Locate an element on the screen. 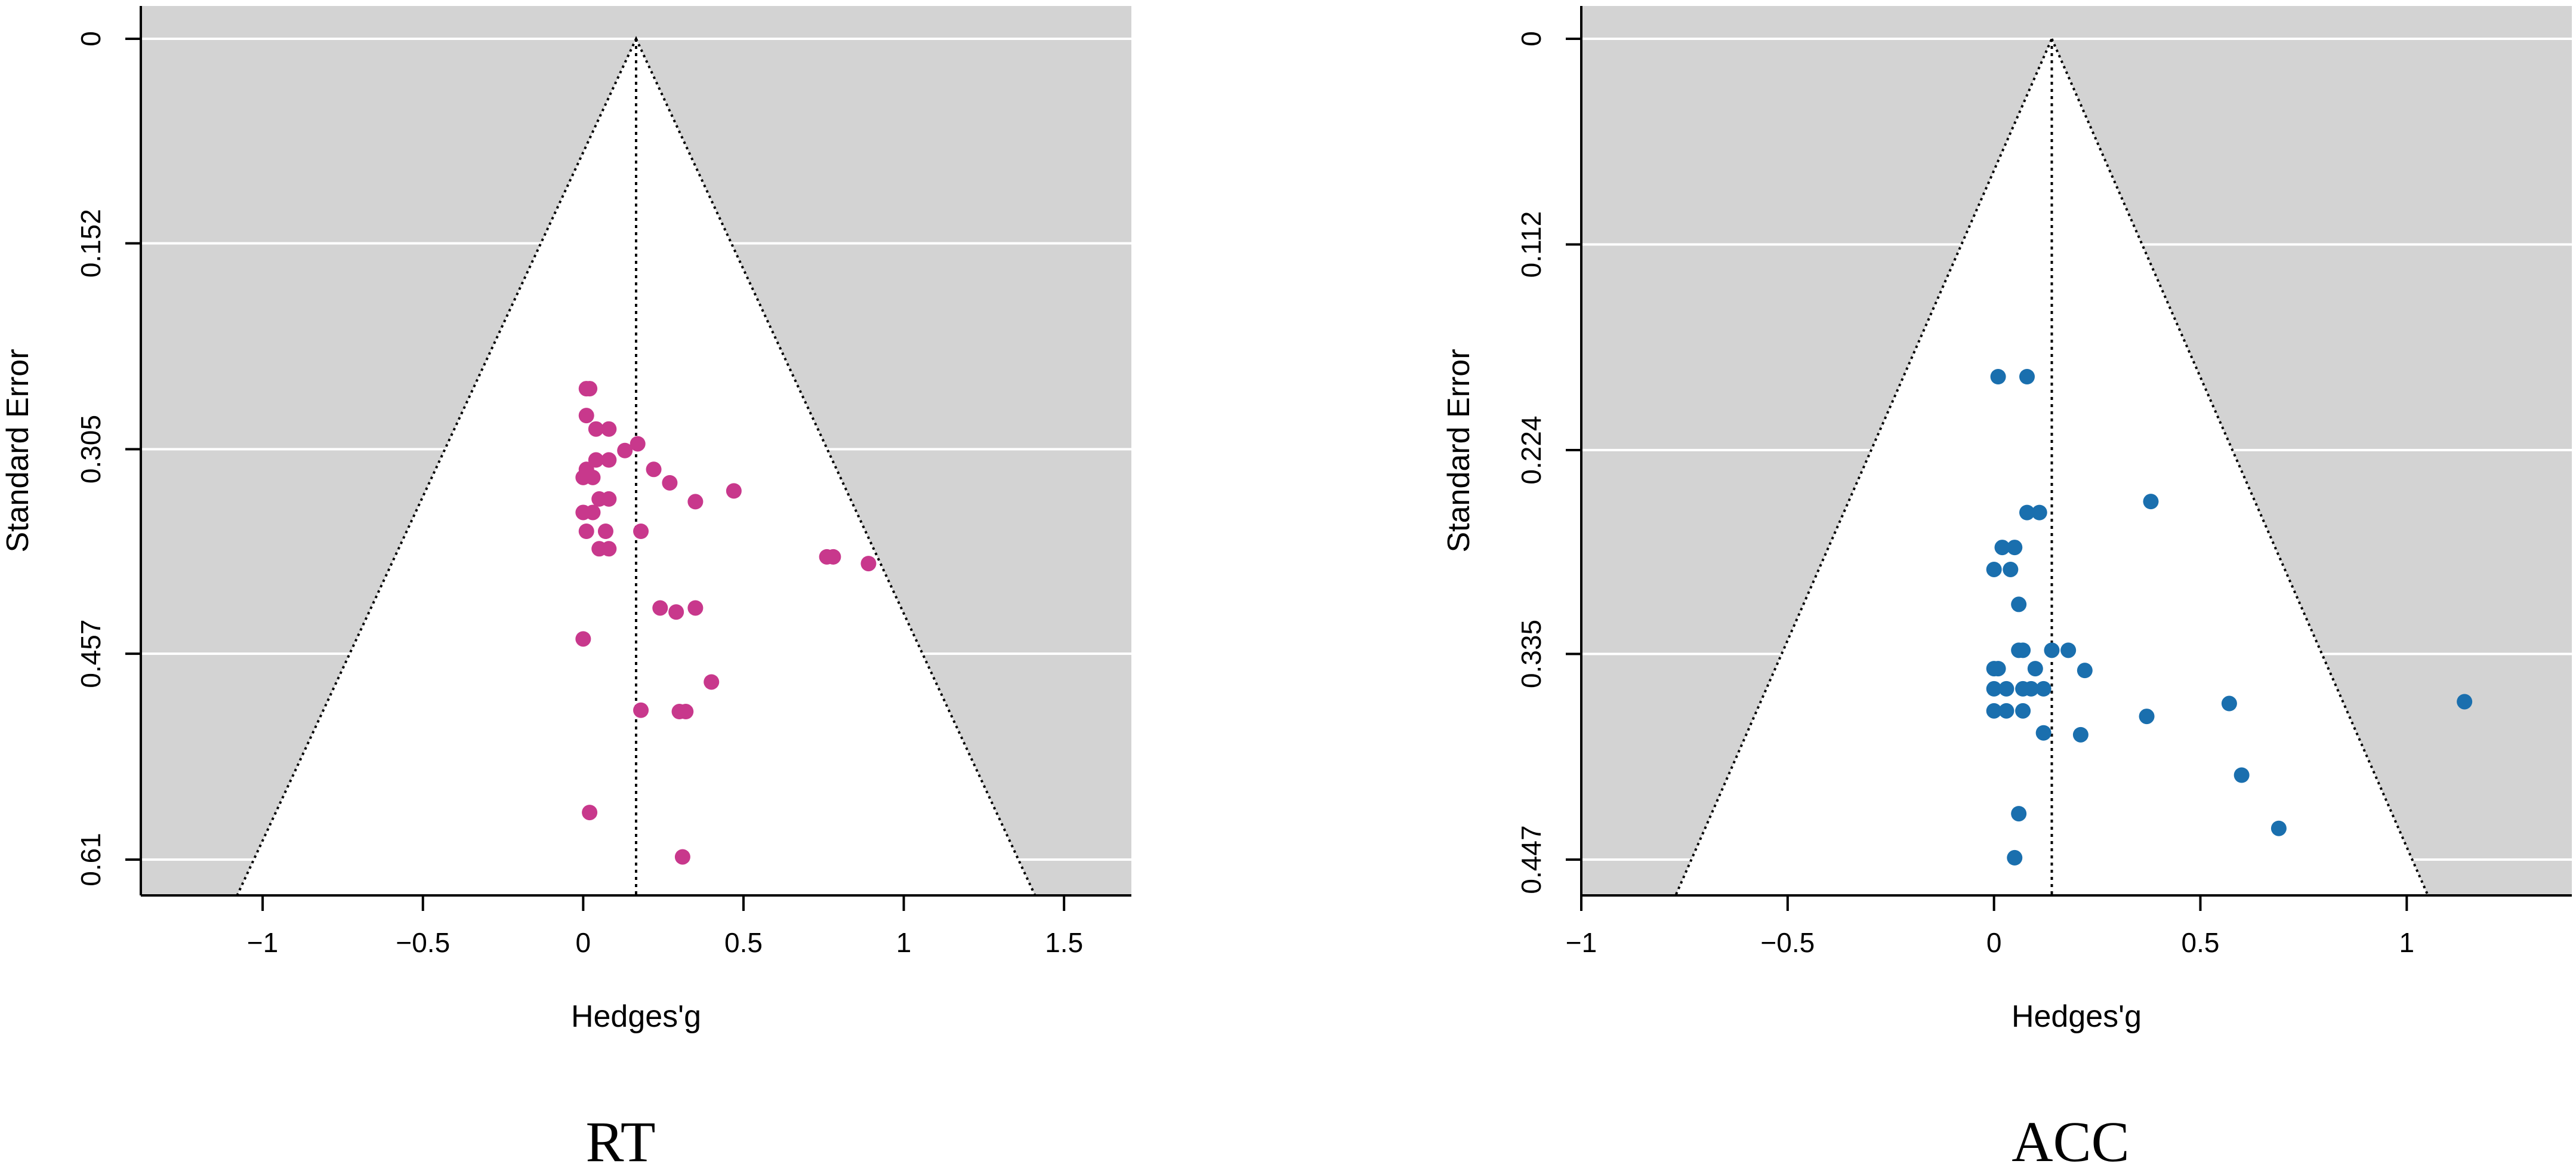 The height and width of the screenshot is (1170, 2576). panel-label: RT is located at coordinates (621, 1140).